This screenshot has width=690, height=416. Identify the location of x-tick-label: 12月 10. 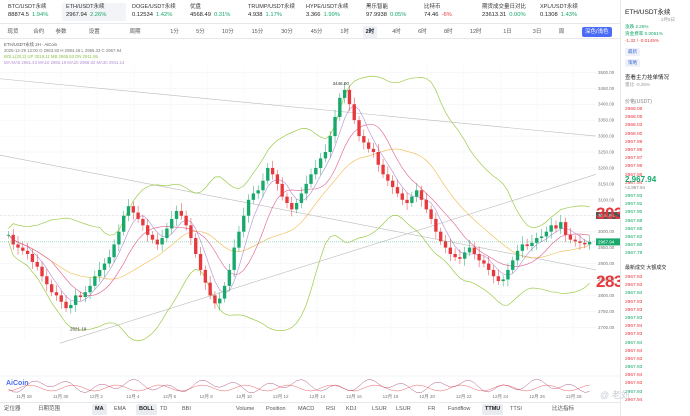
(244, 397).